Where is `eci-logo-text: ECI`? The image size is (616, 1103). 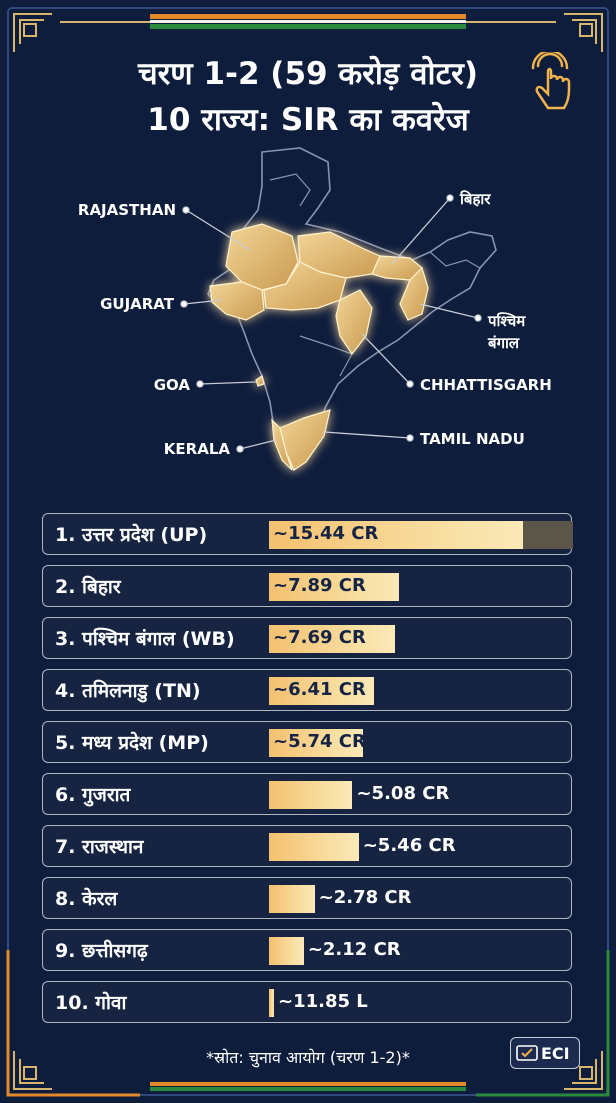 eci-logo-text: ECI is located at coordinates (555, 1053).